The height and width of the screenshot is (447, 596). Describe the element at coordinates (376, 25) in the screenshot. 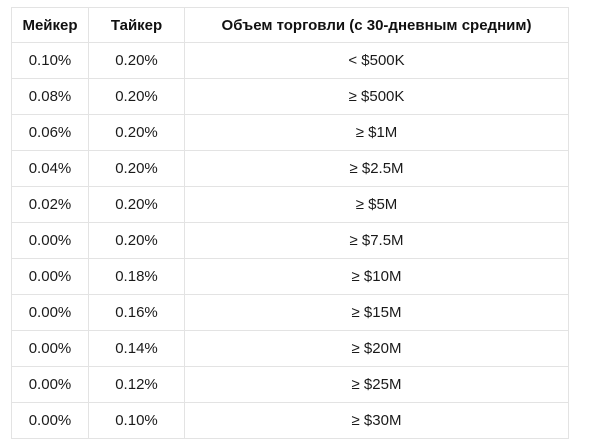

I see `header-volume: Объем торговли (с 30-дневным средним)` at that location.